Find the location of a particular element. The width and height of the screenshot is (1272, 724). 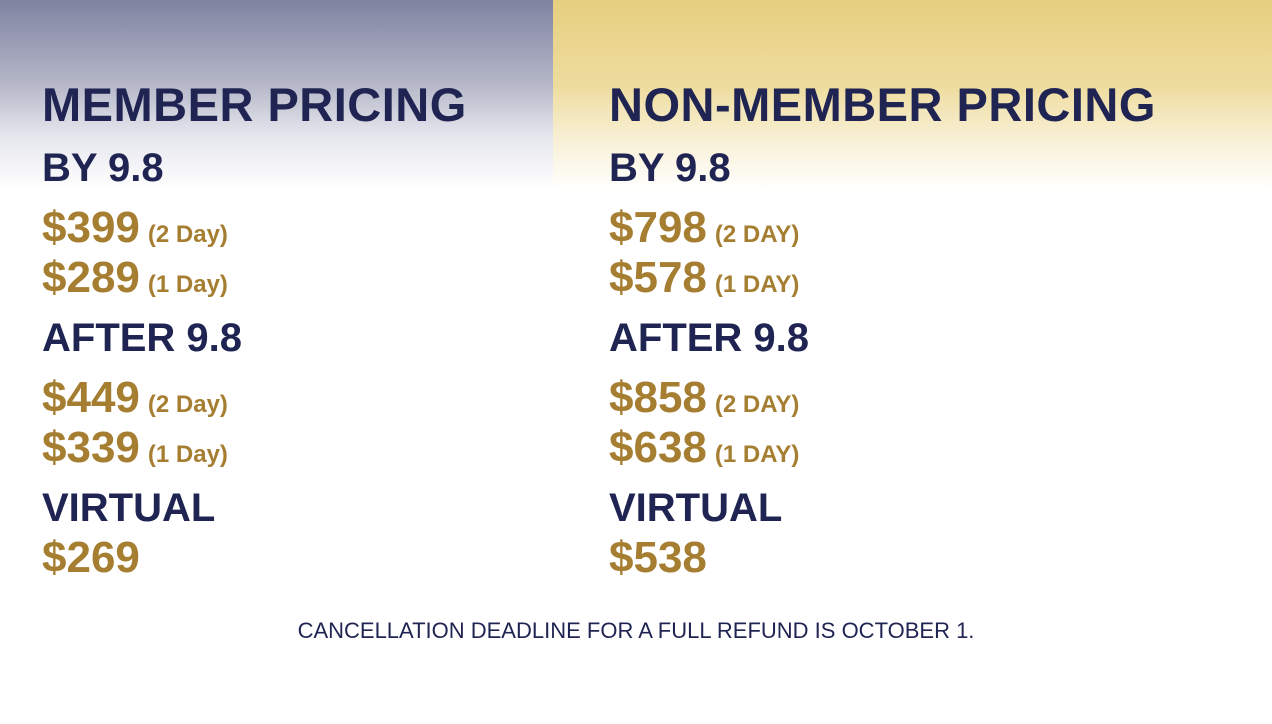

price: $638 is located at coordinates (658, 447).